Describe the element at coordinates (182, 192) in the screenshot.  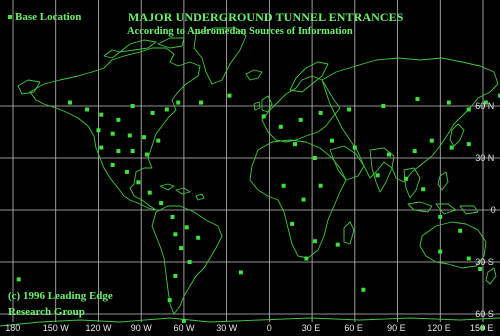
I see `caribbean-outline` at that location.